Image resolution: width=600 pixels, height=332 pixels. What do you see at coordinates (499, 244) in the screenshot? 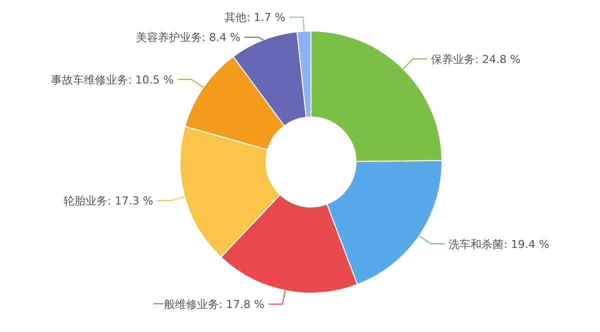
I see `slice-label: 洗车和杀菌: 19.4 %` at bounding box center [499, 244].